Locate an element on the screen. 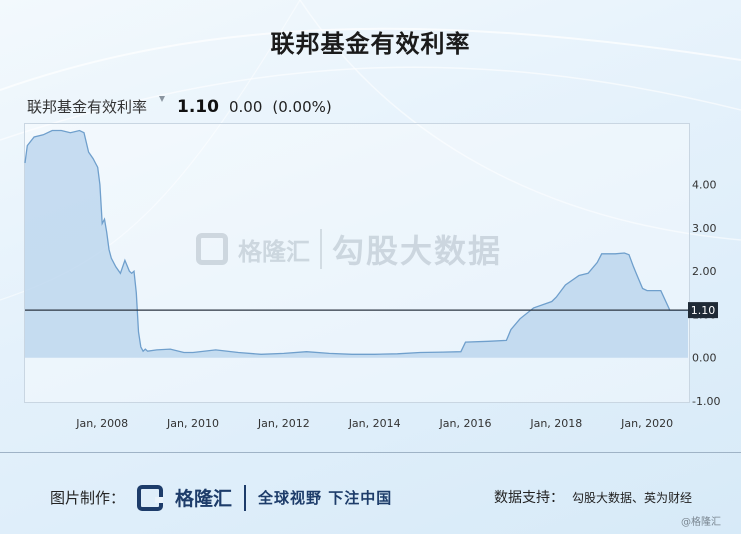 The image size is (741, 534). footer-credit-block: 图片制作： 格隆汇 全球视野 下注中国 is located at coordinates (221, 497).